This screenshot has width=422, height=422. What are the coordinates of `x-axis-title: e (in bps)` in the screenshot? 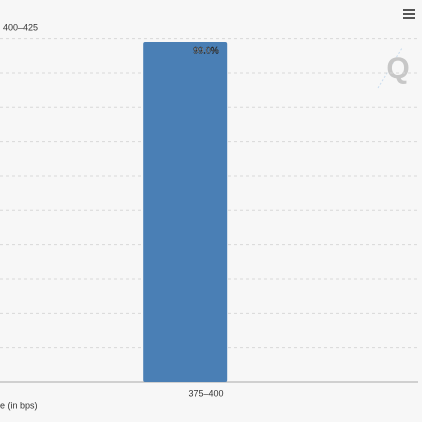 It's located at (19, 405).